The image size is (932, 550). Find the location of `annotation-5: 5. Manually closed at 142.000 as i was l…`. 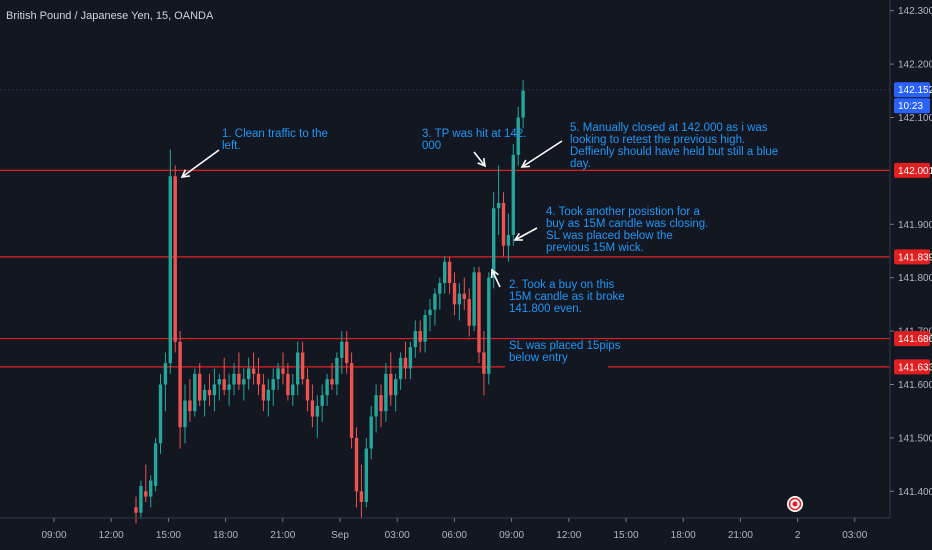

annotation-5: 5. Manually closed at 142.000 as i was l… is located at coordinates (674, 146).